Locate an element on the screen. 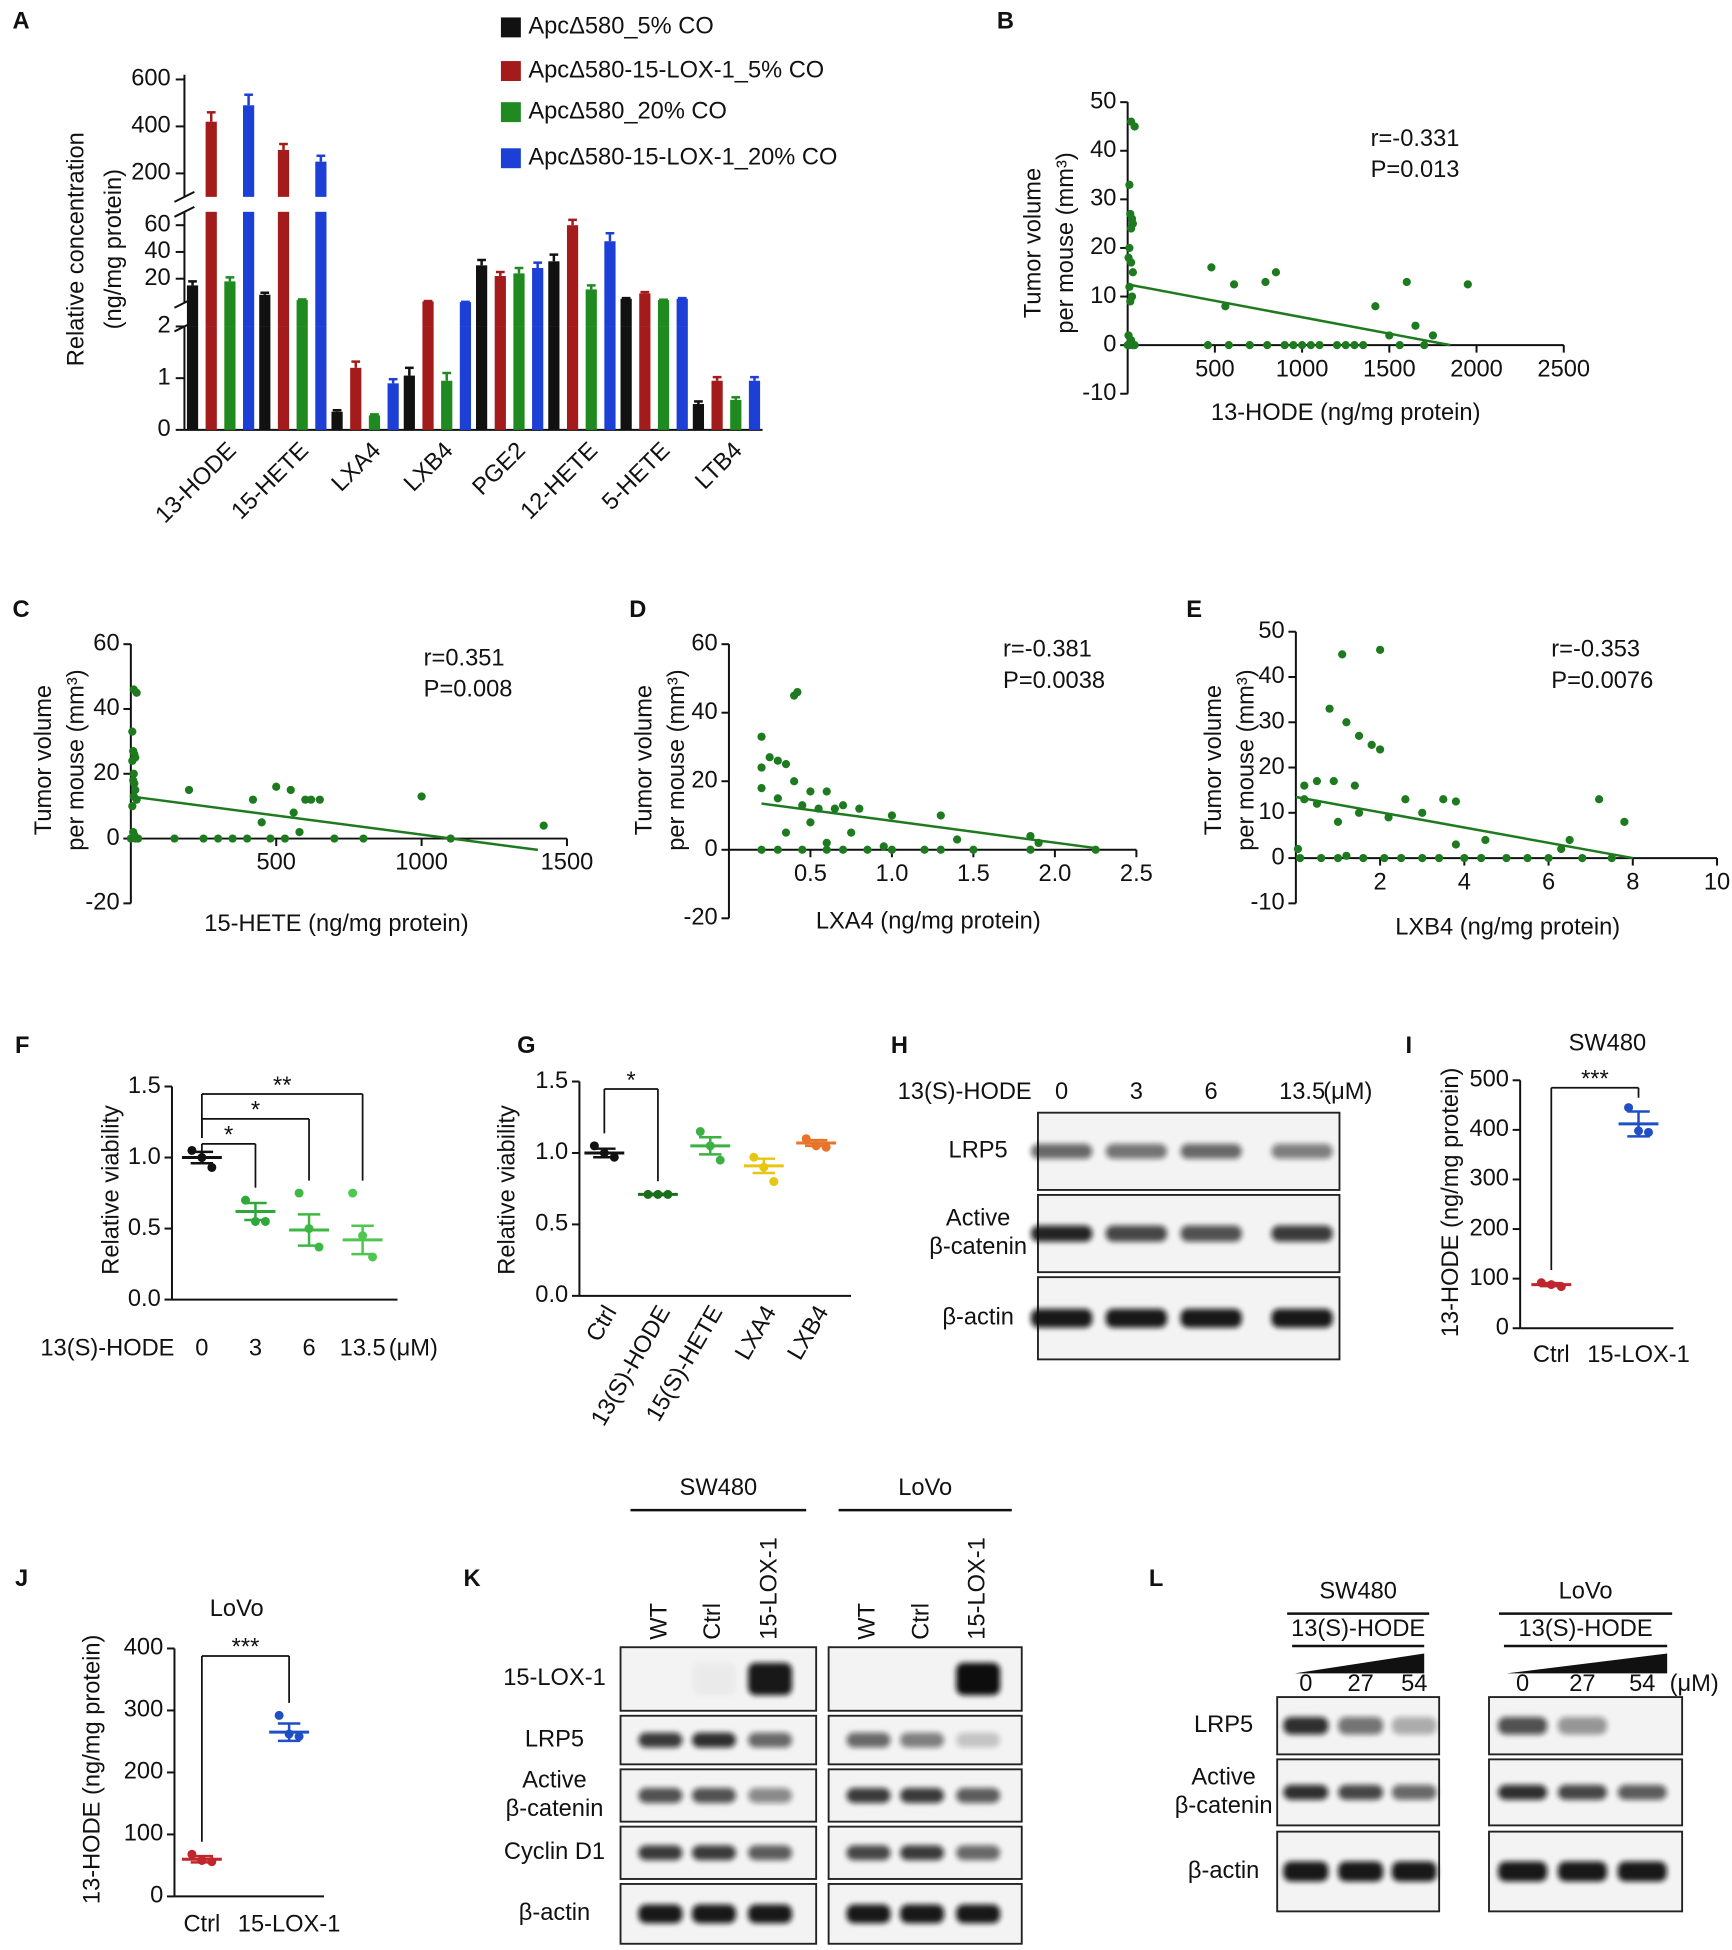  annotation: r=-0.353 is located at coordinates (1595, 650).